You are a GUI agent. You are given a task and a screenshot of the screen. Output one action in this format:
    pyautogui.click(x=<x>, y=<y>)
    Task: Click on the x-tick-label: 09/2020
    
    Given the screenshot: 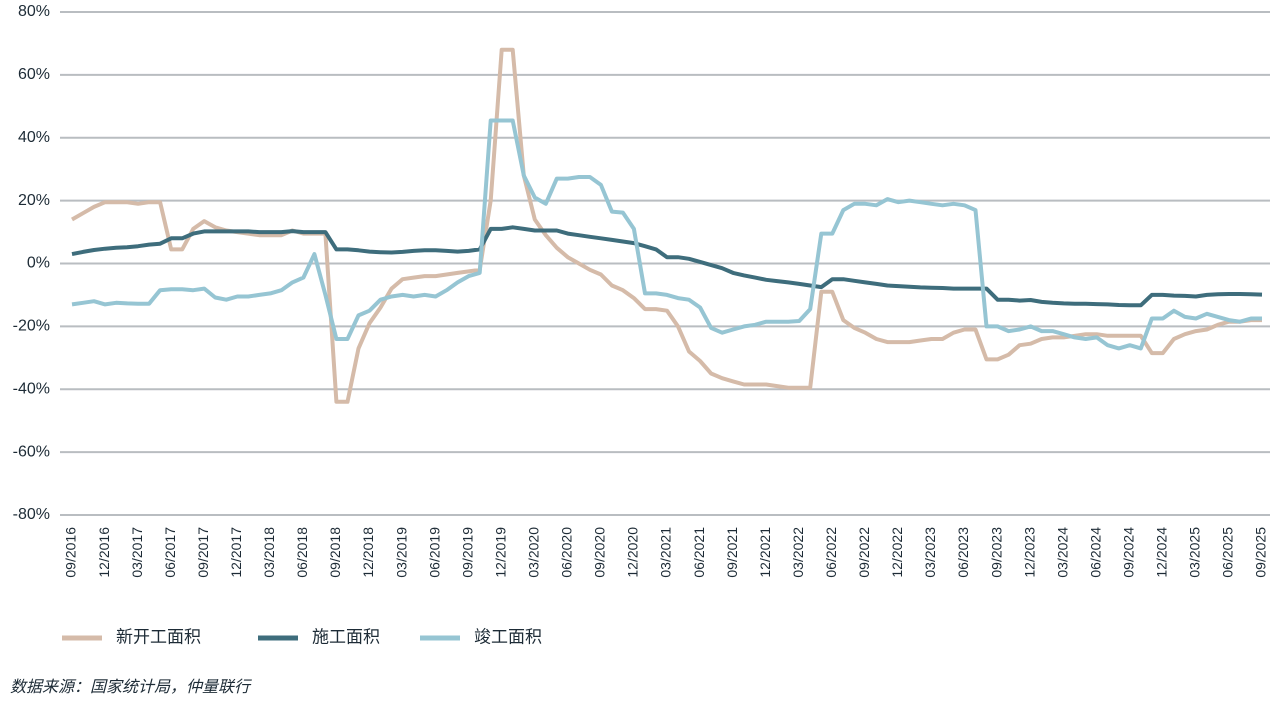 What is the action you would take?
    pyautogui.click(x=600, y=552)
    